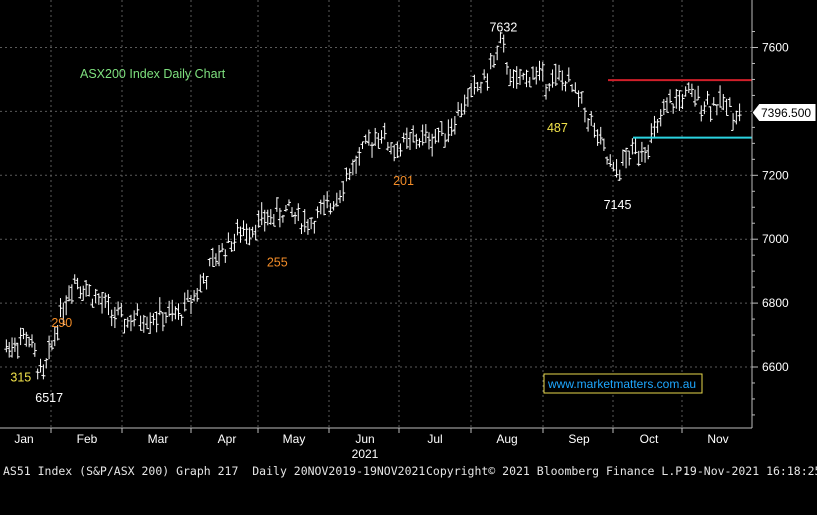 Image resolution: width=817 pixels, height=515 pixels. I want to click on year-label: 2021, so click(365, 454).